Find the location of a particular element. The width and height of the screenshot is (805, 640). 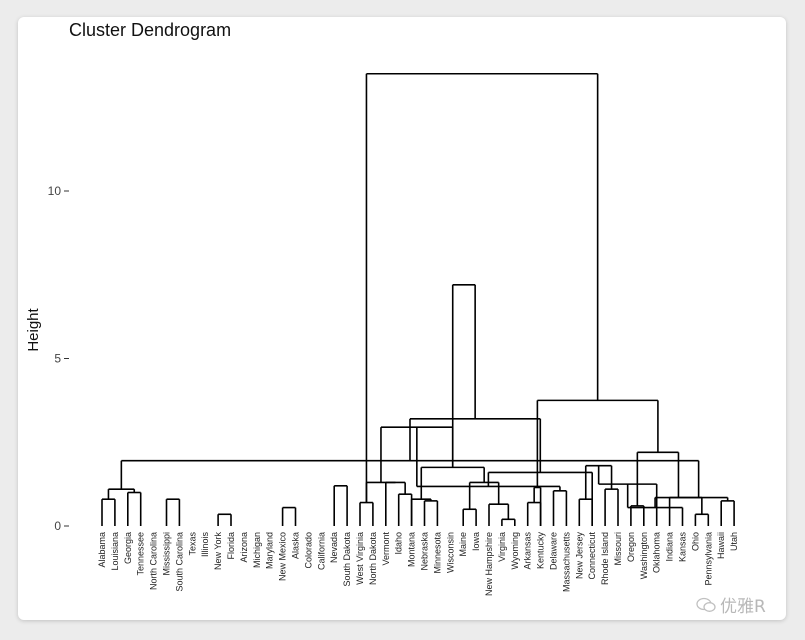

leaf-label: Pennsylvania is located at coordinates (708, 559).